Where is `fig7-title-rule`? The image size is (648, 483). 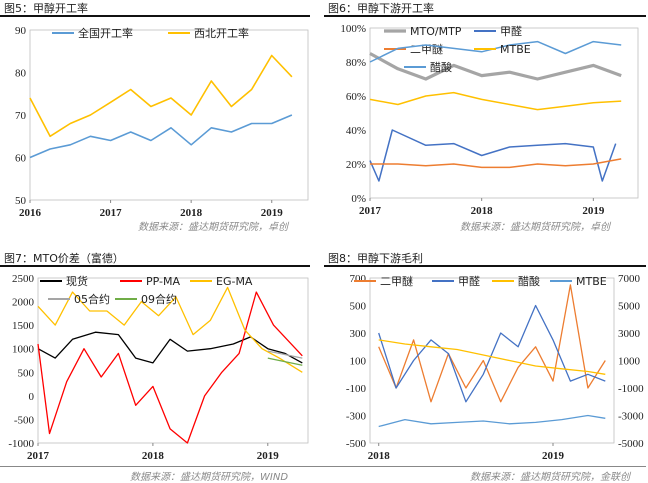 fig7-title-rule is located at coordinates (155, 266).